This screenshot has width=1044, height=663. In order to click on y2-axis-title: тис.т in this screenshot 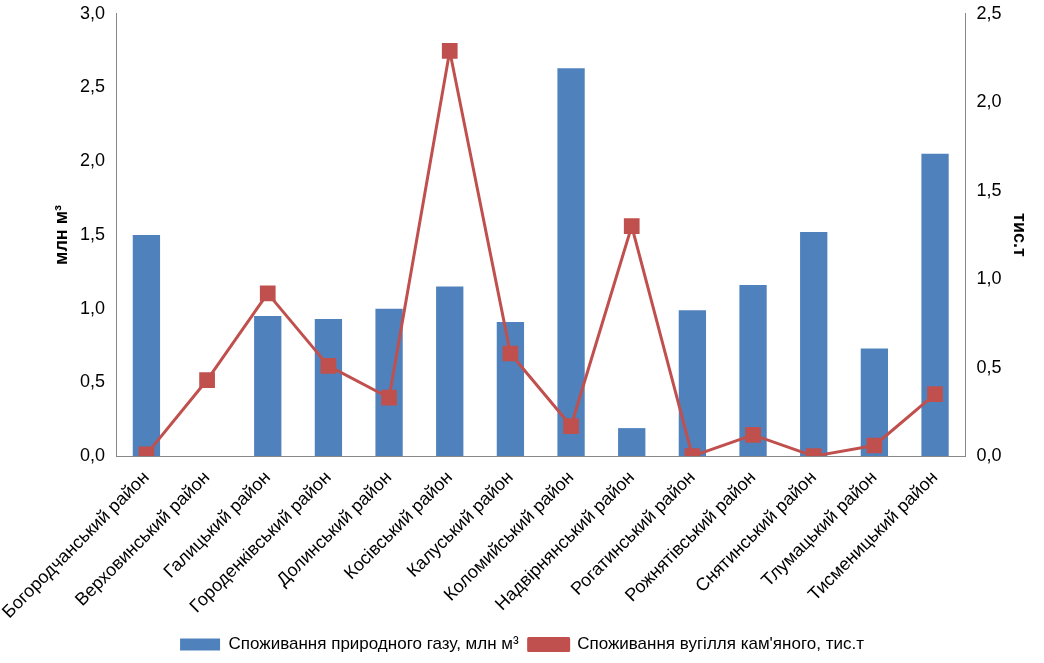, I will do `click(1020, 235)`.